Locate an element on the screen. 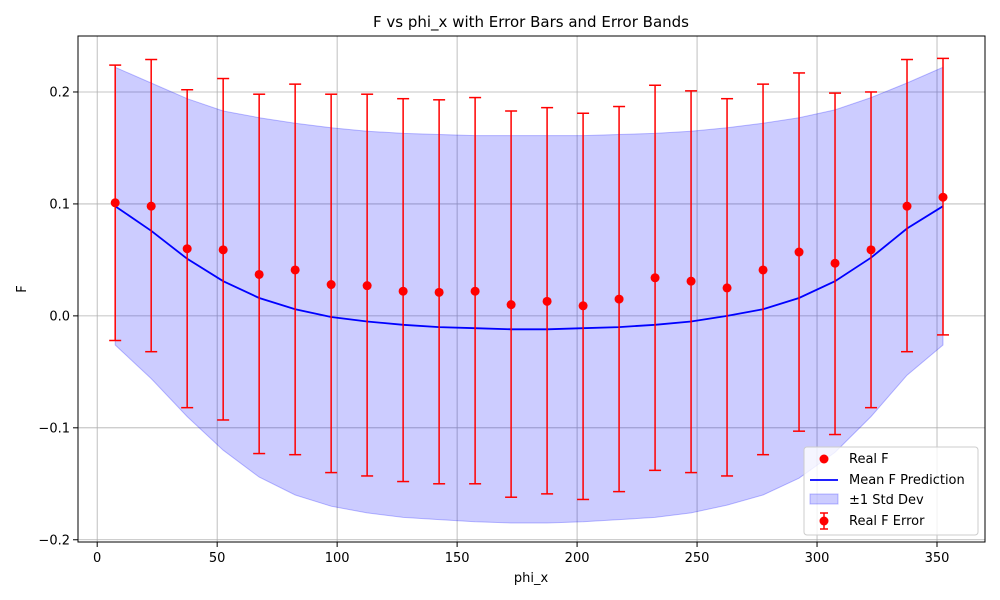 The height and width of the screenshot is (600, 1000). y-tick-label: −0.1 is located at coordinates (54, 428).